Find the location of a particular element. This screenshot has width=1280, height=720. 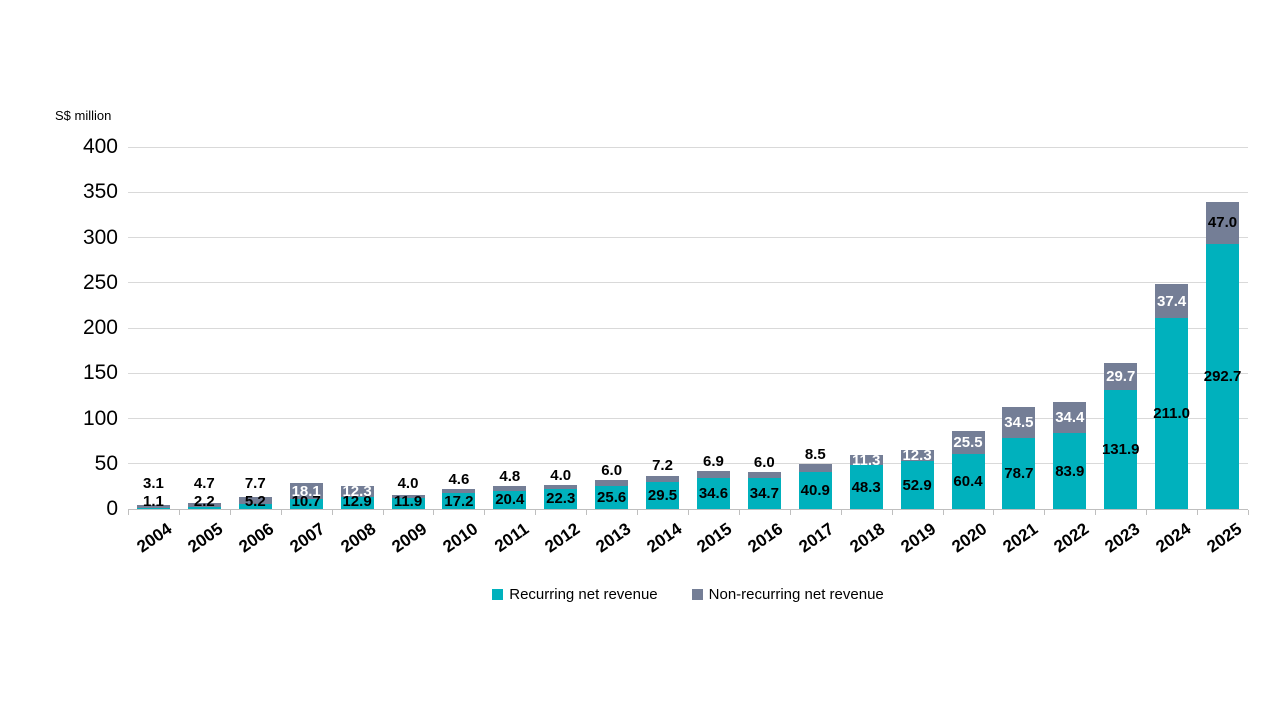

legend-item-recurring: Recurring net revenue is located at coordinates (575, 594).